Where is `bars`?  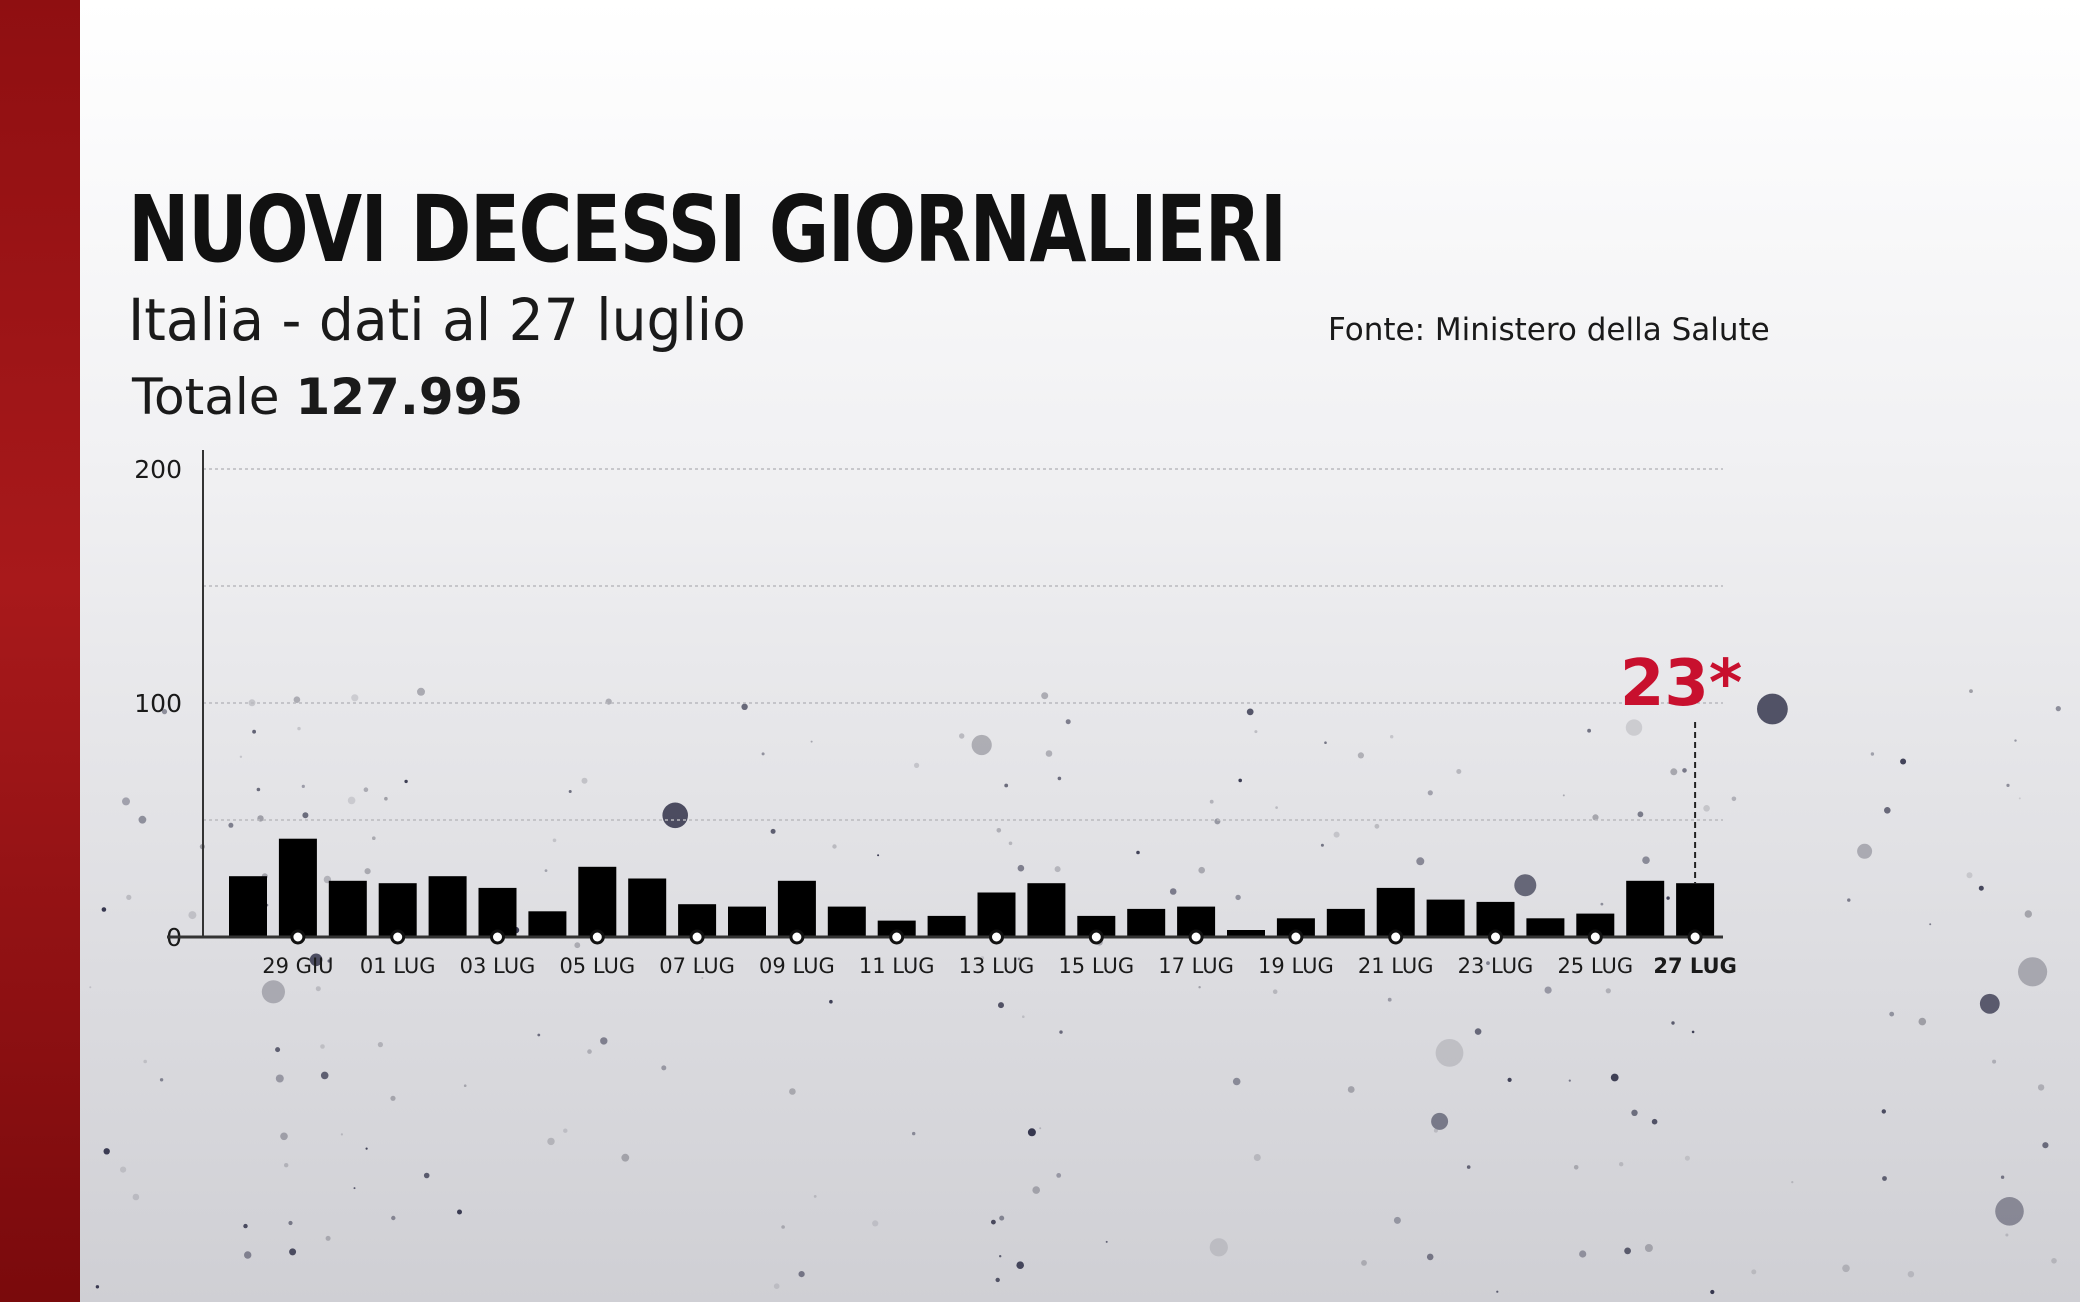
bars is located at coordinates (972, 887).